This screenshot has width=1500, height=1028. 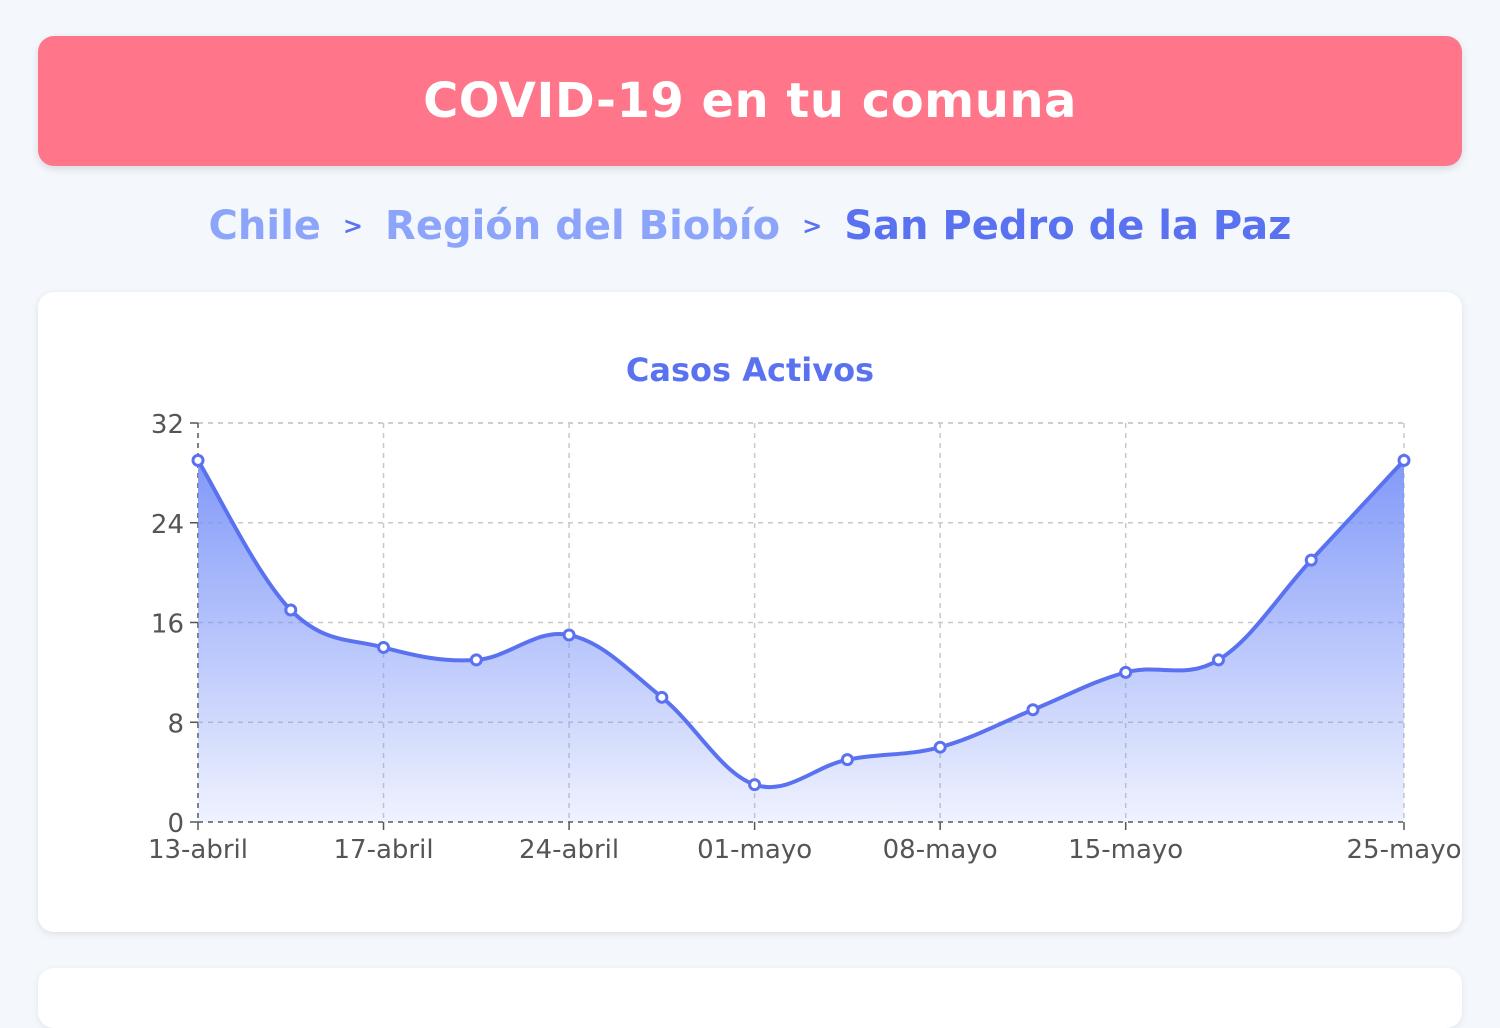 What do you see at coordinates (167, 625) in the screenshot?
I see `y-tick-label: 16` at bounding box center [167, 625].